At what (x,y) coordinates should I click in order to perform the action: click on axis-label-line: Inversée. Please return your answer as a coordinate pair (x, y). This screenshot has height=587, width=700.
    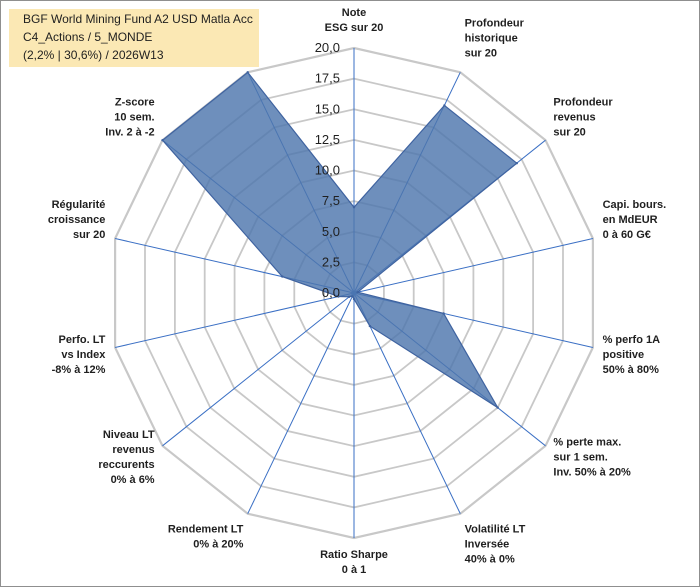
    Looking at the image, I should click on (487, 545).